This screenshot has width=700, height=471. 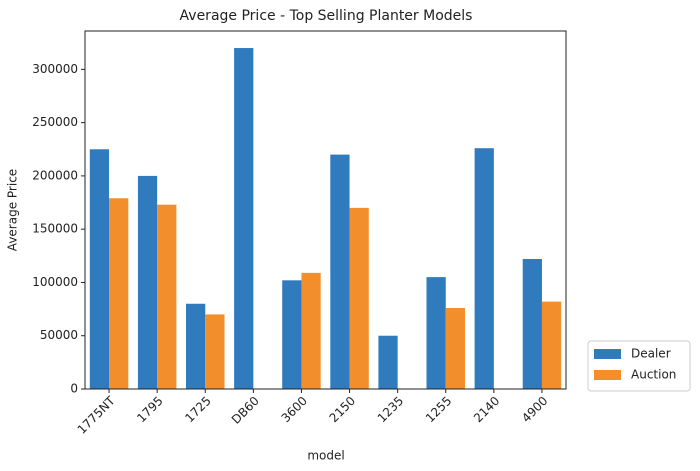 What do you see at coordinates (55, 229) in the screenshot?
I see `y-tick-label: 150000` at bounding box center [55, 229].